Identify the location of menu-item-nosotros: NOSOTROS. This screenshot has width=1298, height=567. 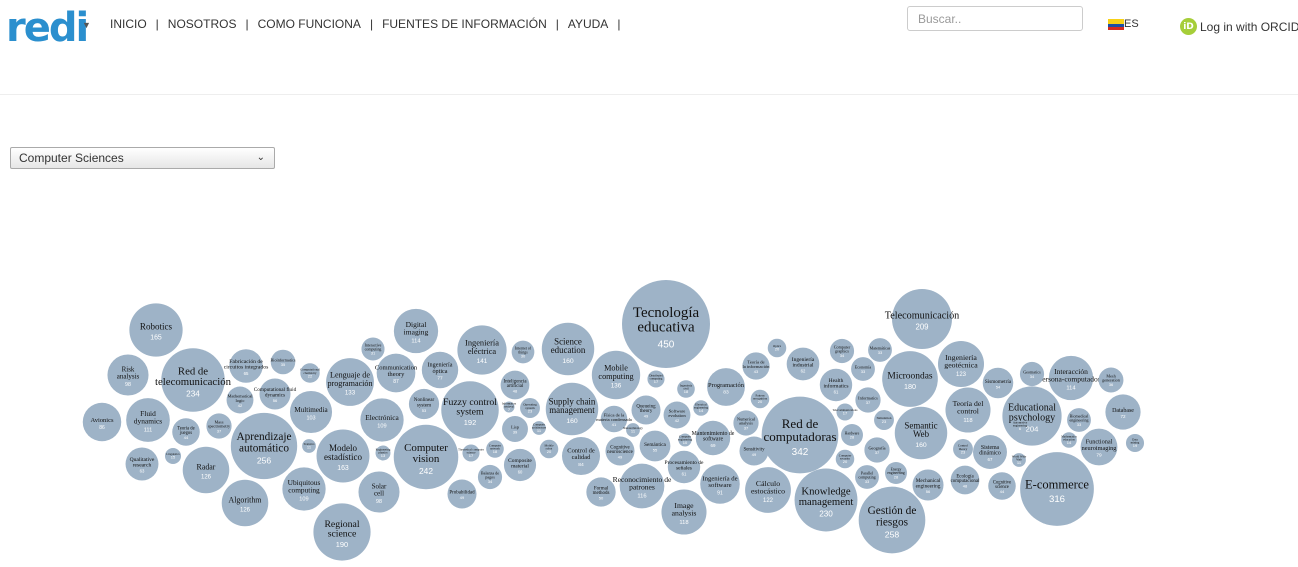
(202, 24).